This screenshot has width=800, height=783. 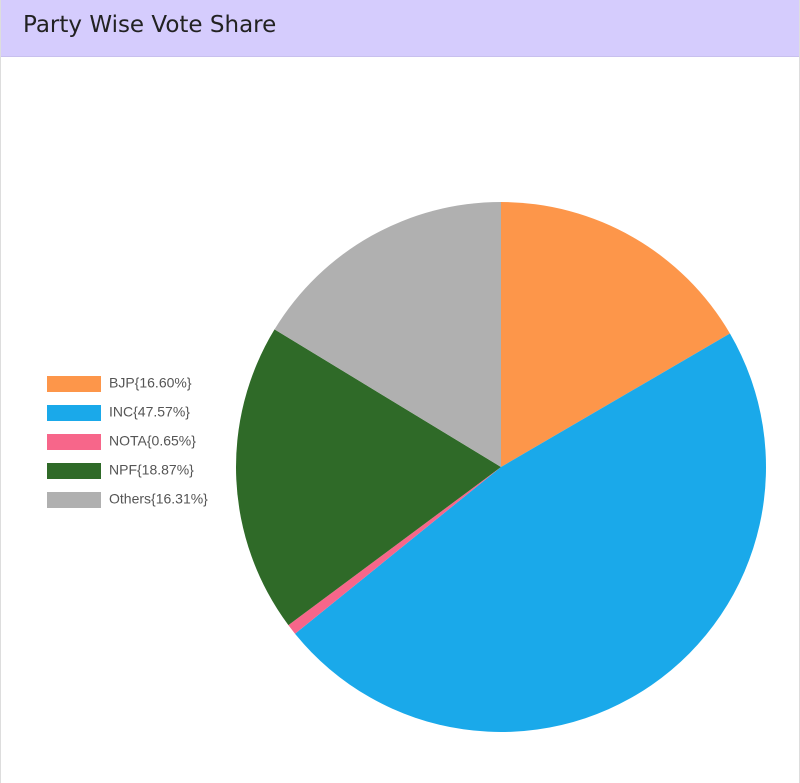 What do you see at coordinates (400, 28) in the screenshot?
I see `header: Party Wise Vote Share` at bounding box center [400, 28].